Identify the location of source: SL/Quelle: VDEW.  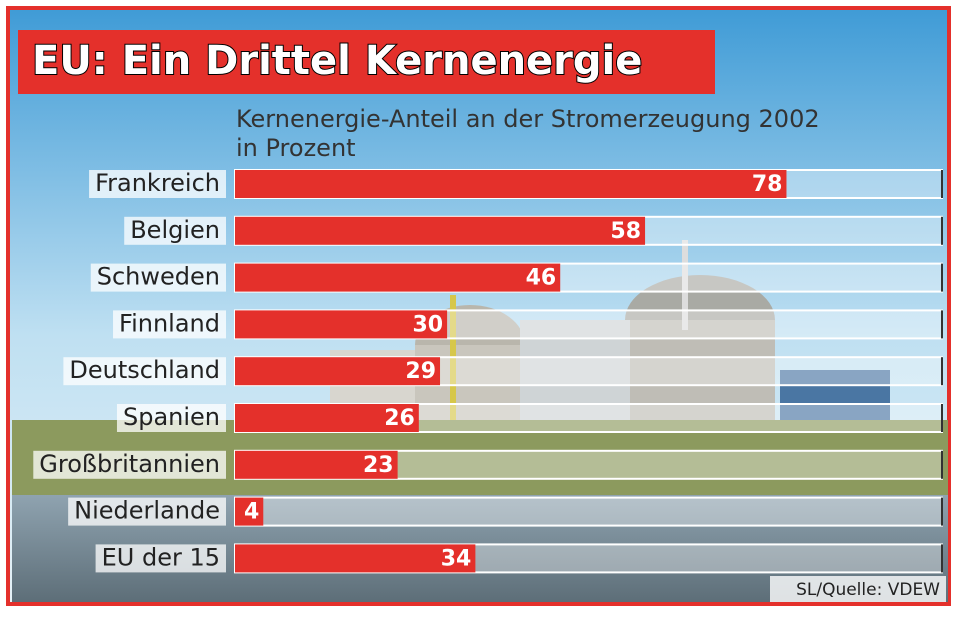
(868, 590).